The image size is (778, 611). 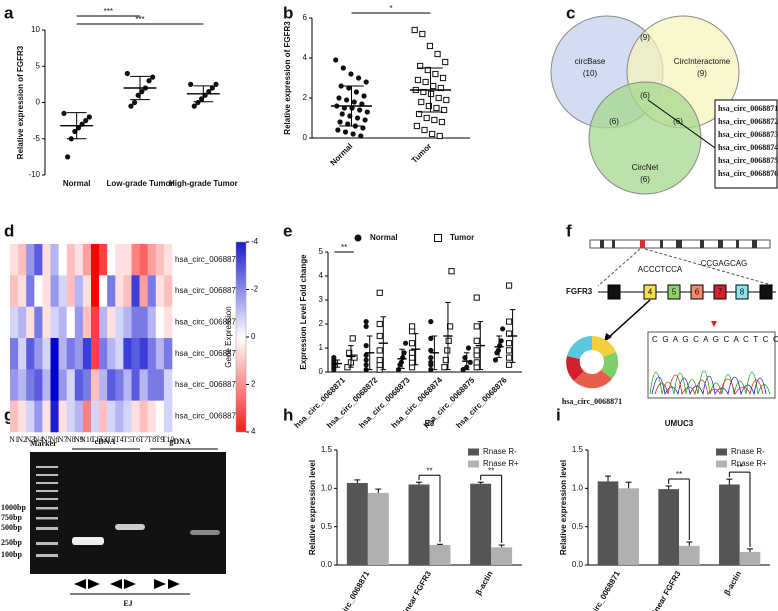 What do you see at coordinates (208, 290) in the screenshot?
I see `row-label: hsa_circ_0068872` at bounding box center [208, 290].